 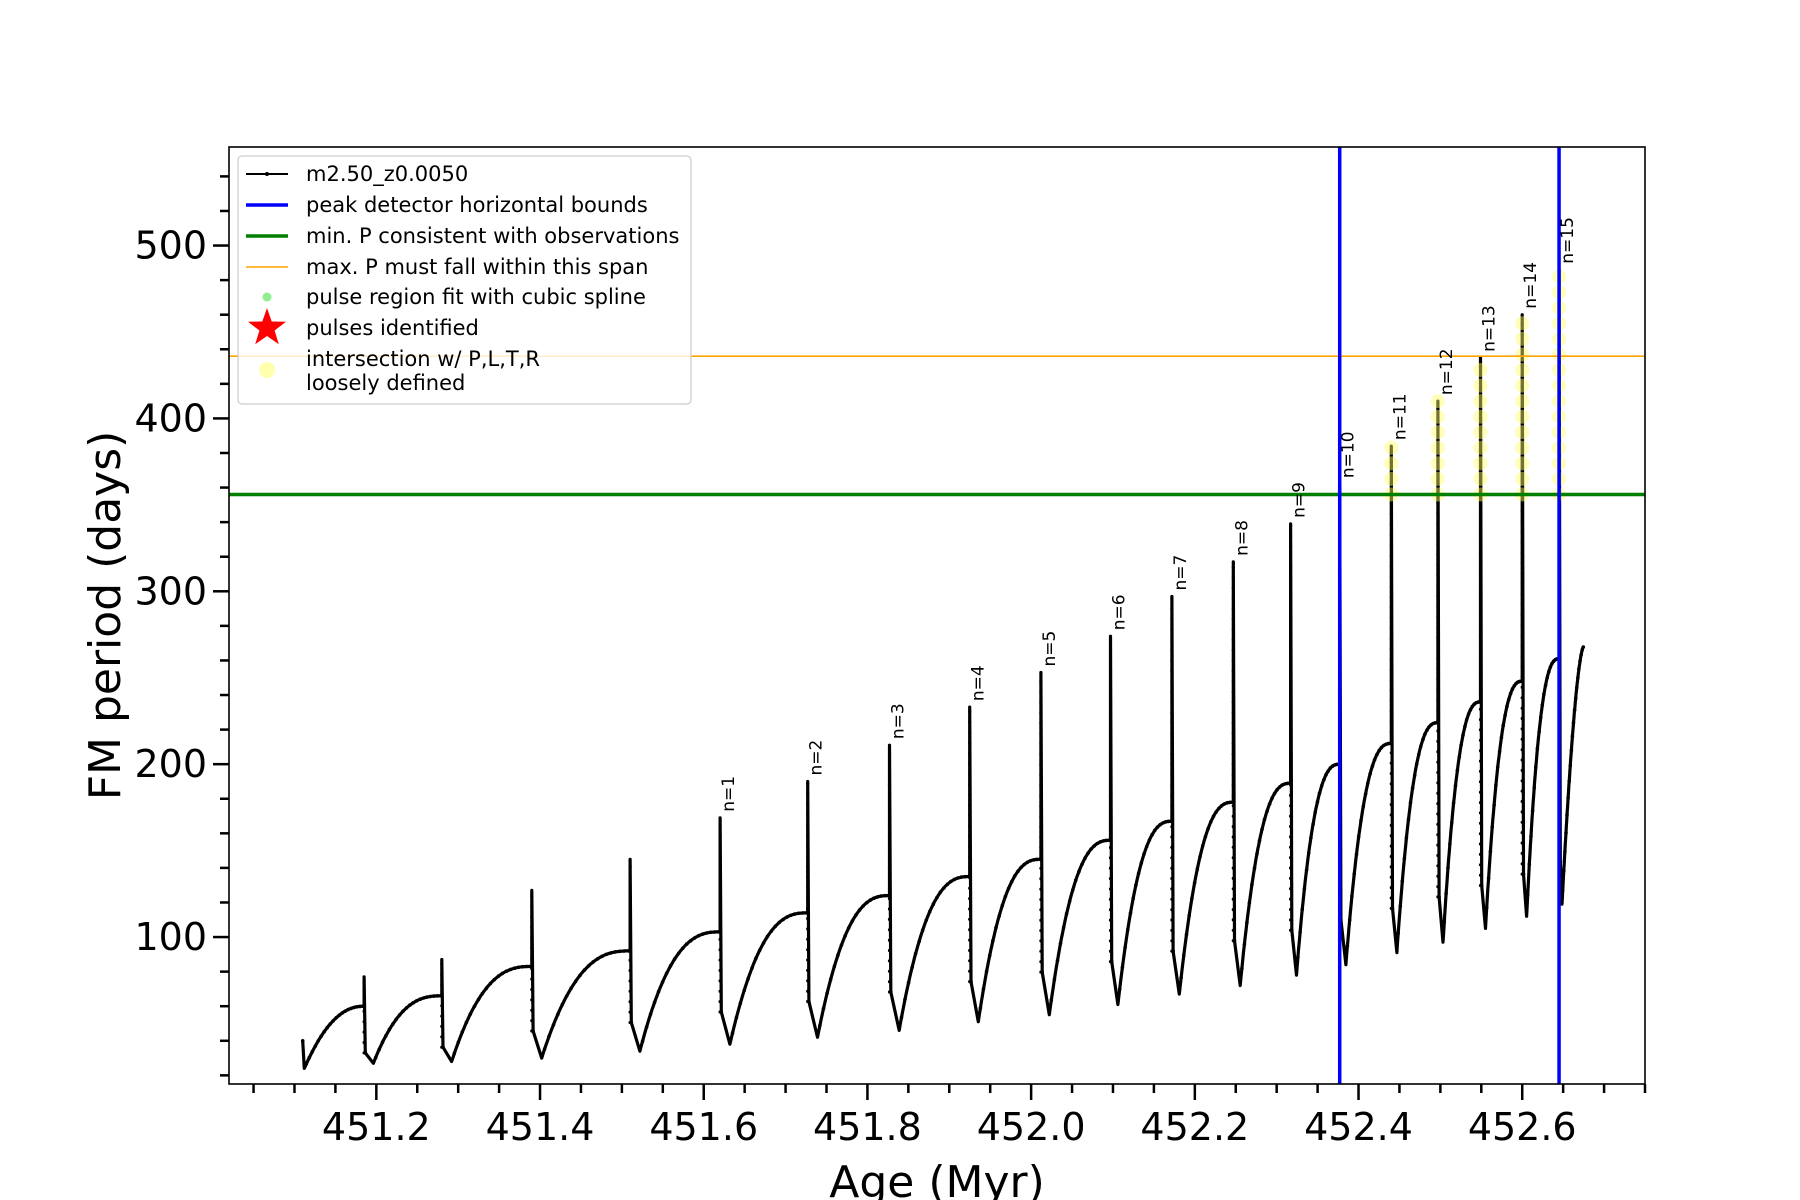 What do you see at coordinates (423, 359) in the screenshot?
I see `legend-label-line: intersection w/ P,L,T,R` at bounding box center [423, 359].